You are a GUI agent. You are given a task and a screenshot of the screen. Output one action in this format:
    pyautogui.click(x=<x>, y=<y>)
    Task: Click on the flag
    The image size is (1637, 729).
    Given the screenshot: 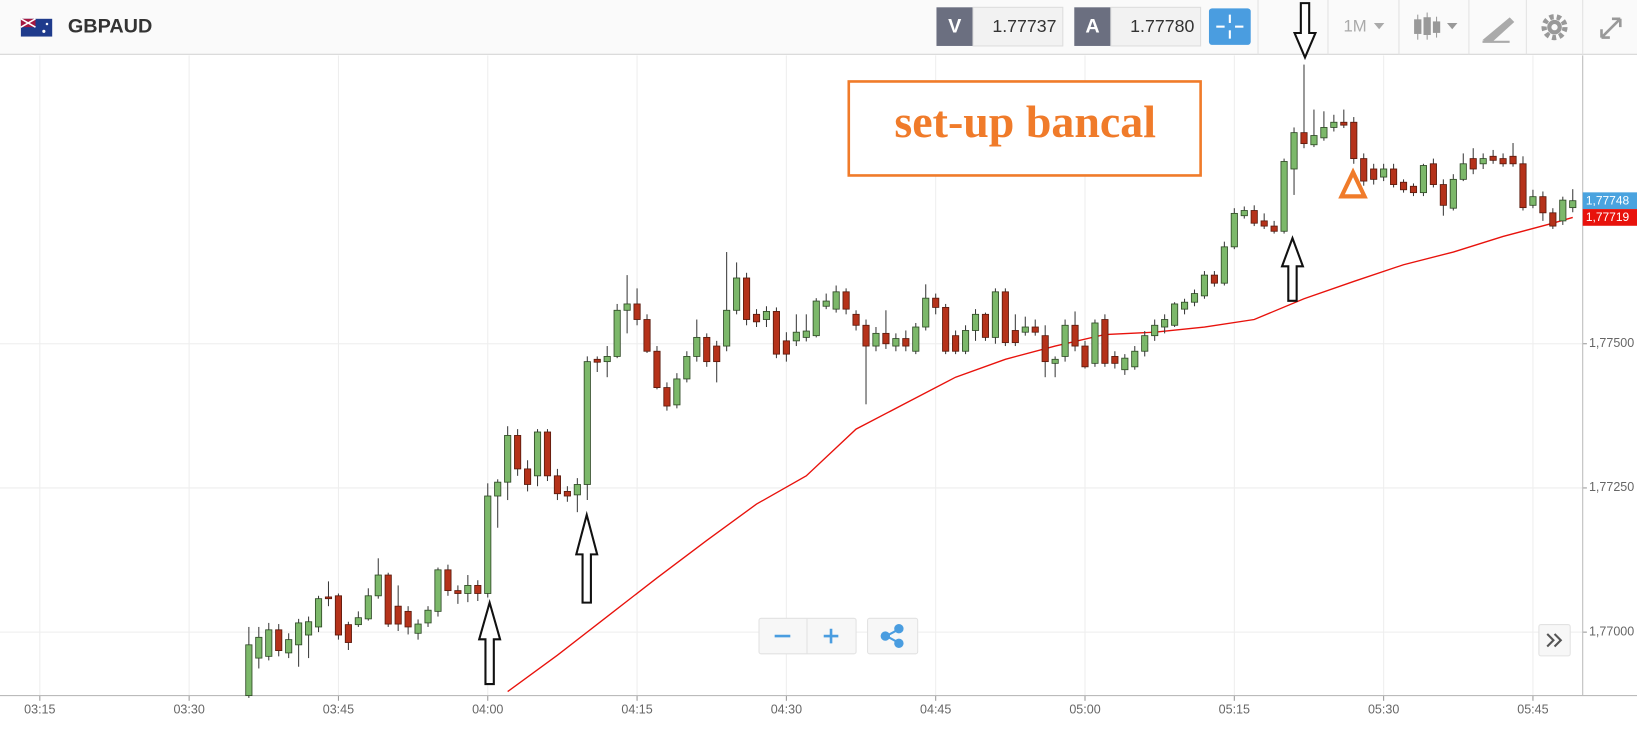 What is the action you would take?
    pyautogui.click(x=36, y=27)
    